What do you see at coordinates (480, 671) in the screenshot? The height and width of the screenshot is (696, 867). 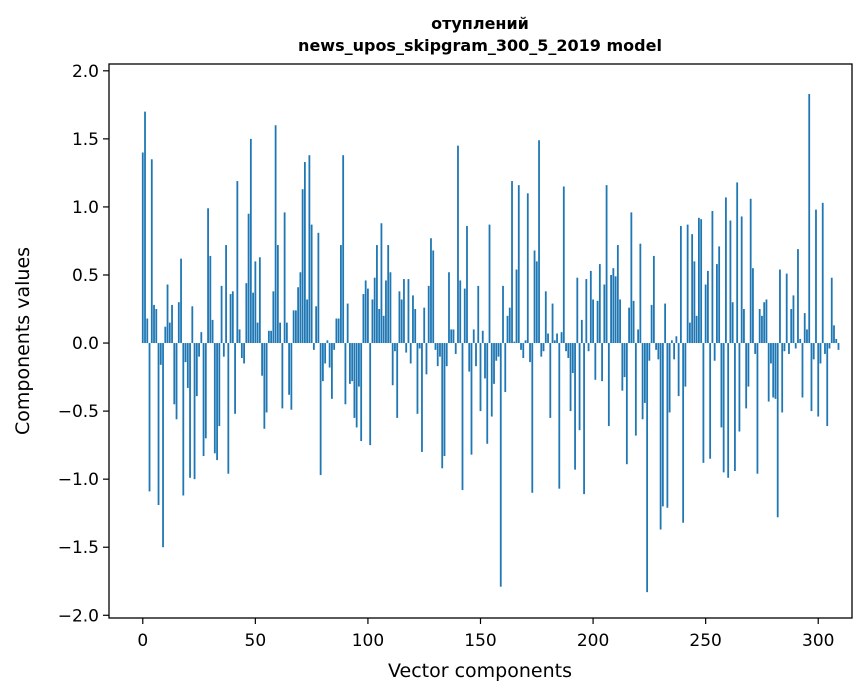 I see `x-axis-label: Vector components` at bounding box center [480, 671].